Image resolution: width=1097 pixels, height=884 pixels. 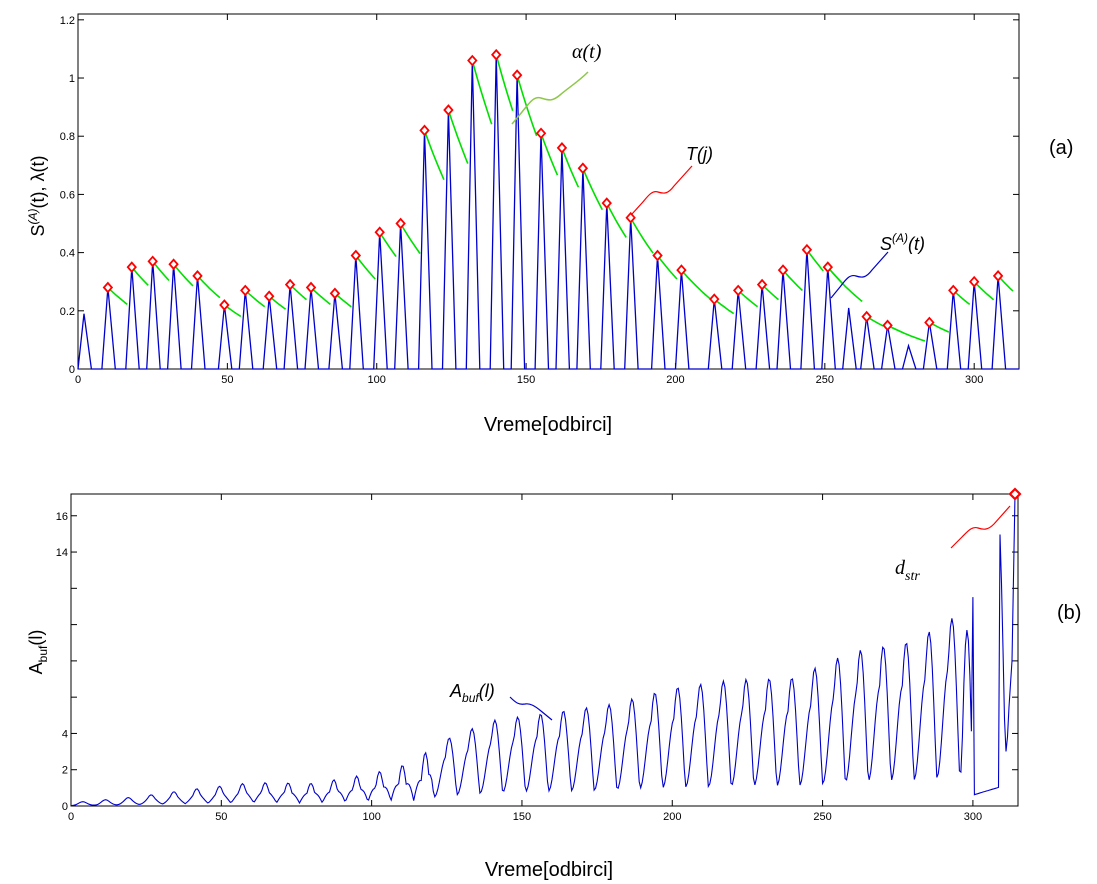 What do you see at coordinates (902, 242) in the screenshot?
I see `S-annotation: S(A)(t)` at bounding box center [902, 242].